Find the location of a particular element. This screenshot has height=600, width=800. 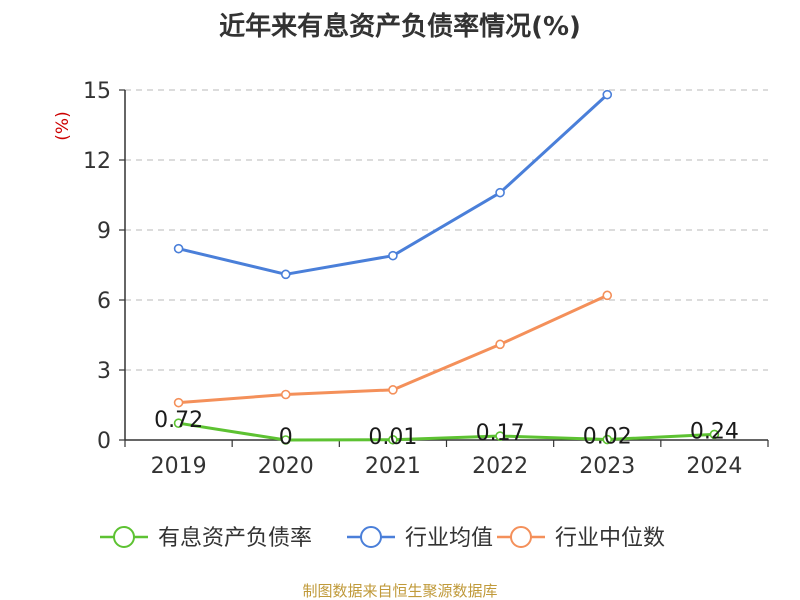

legend-label: 有息资产负债率 is located at coordinates (235, 538).